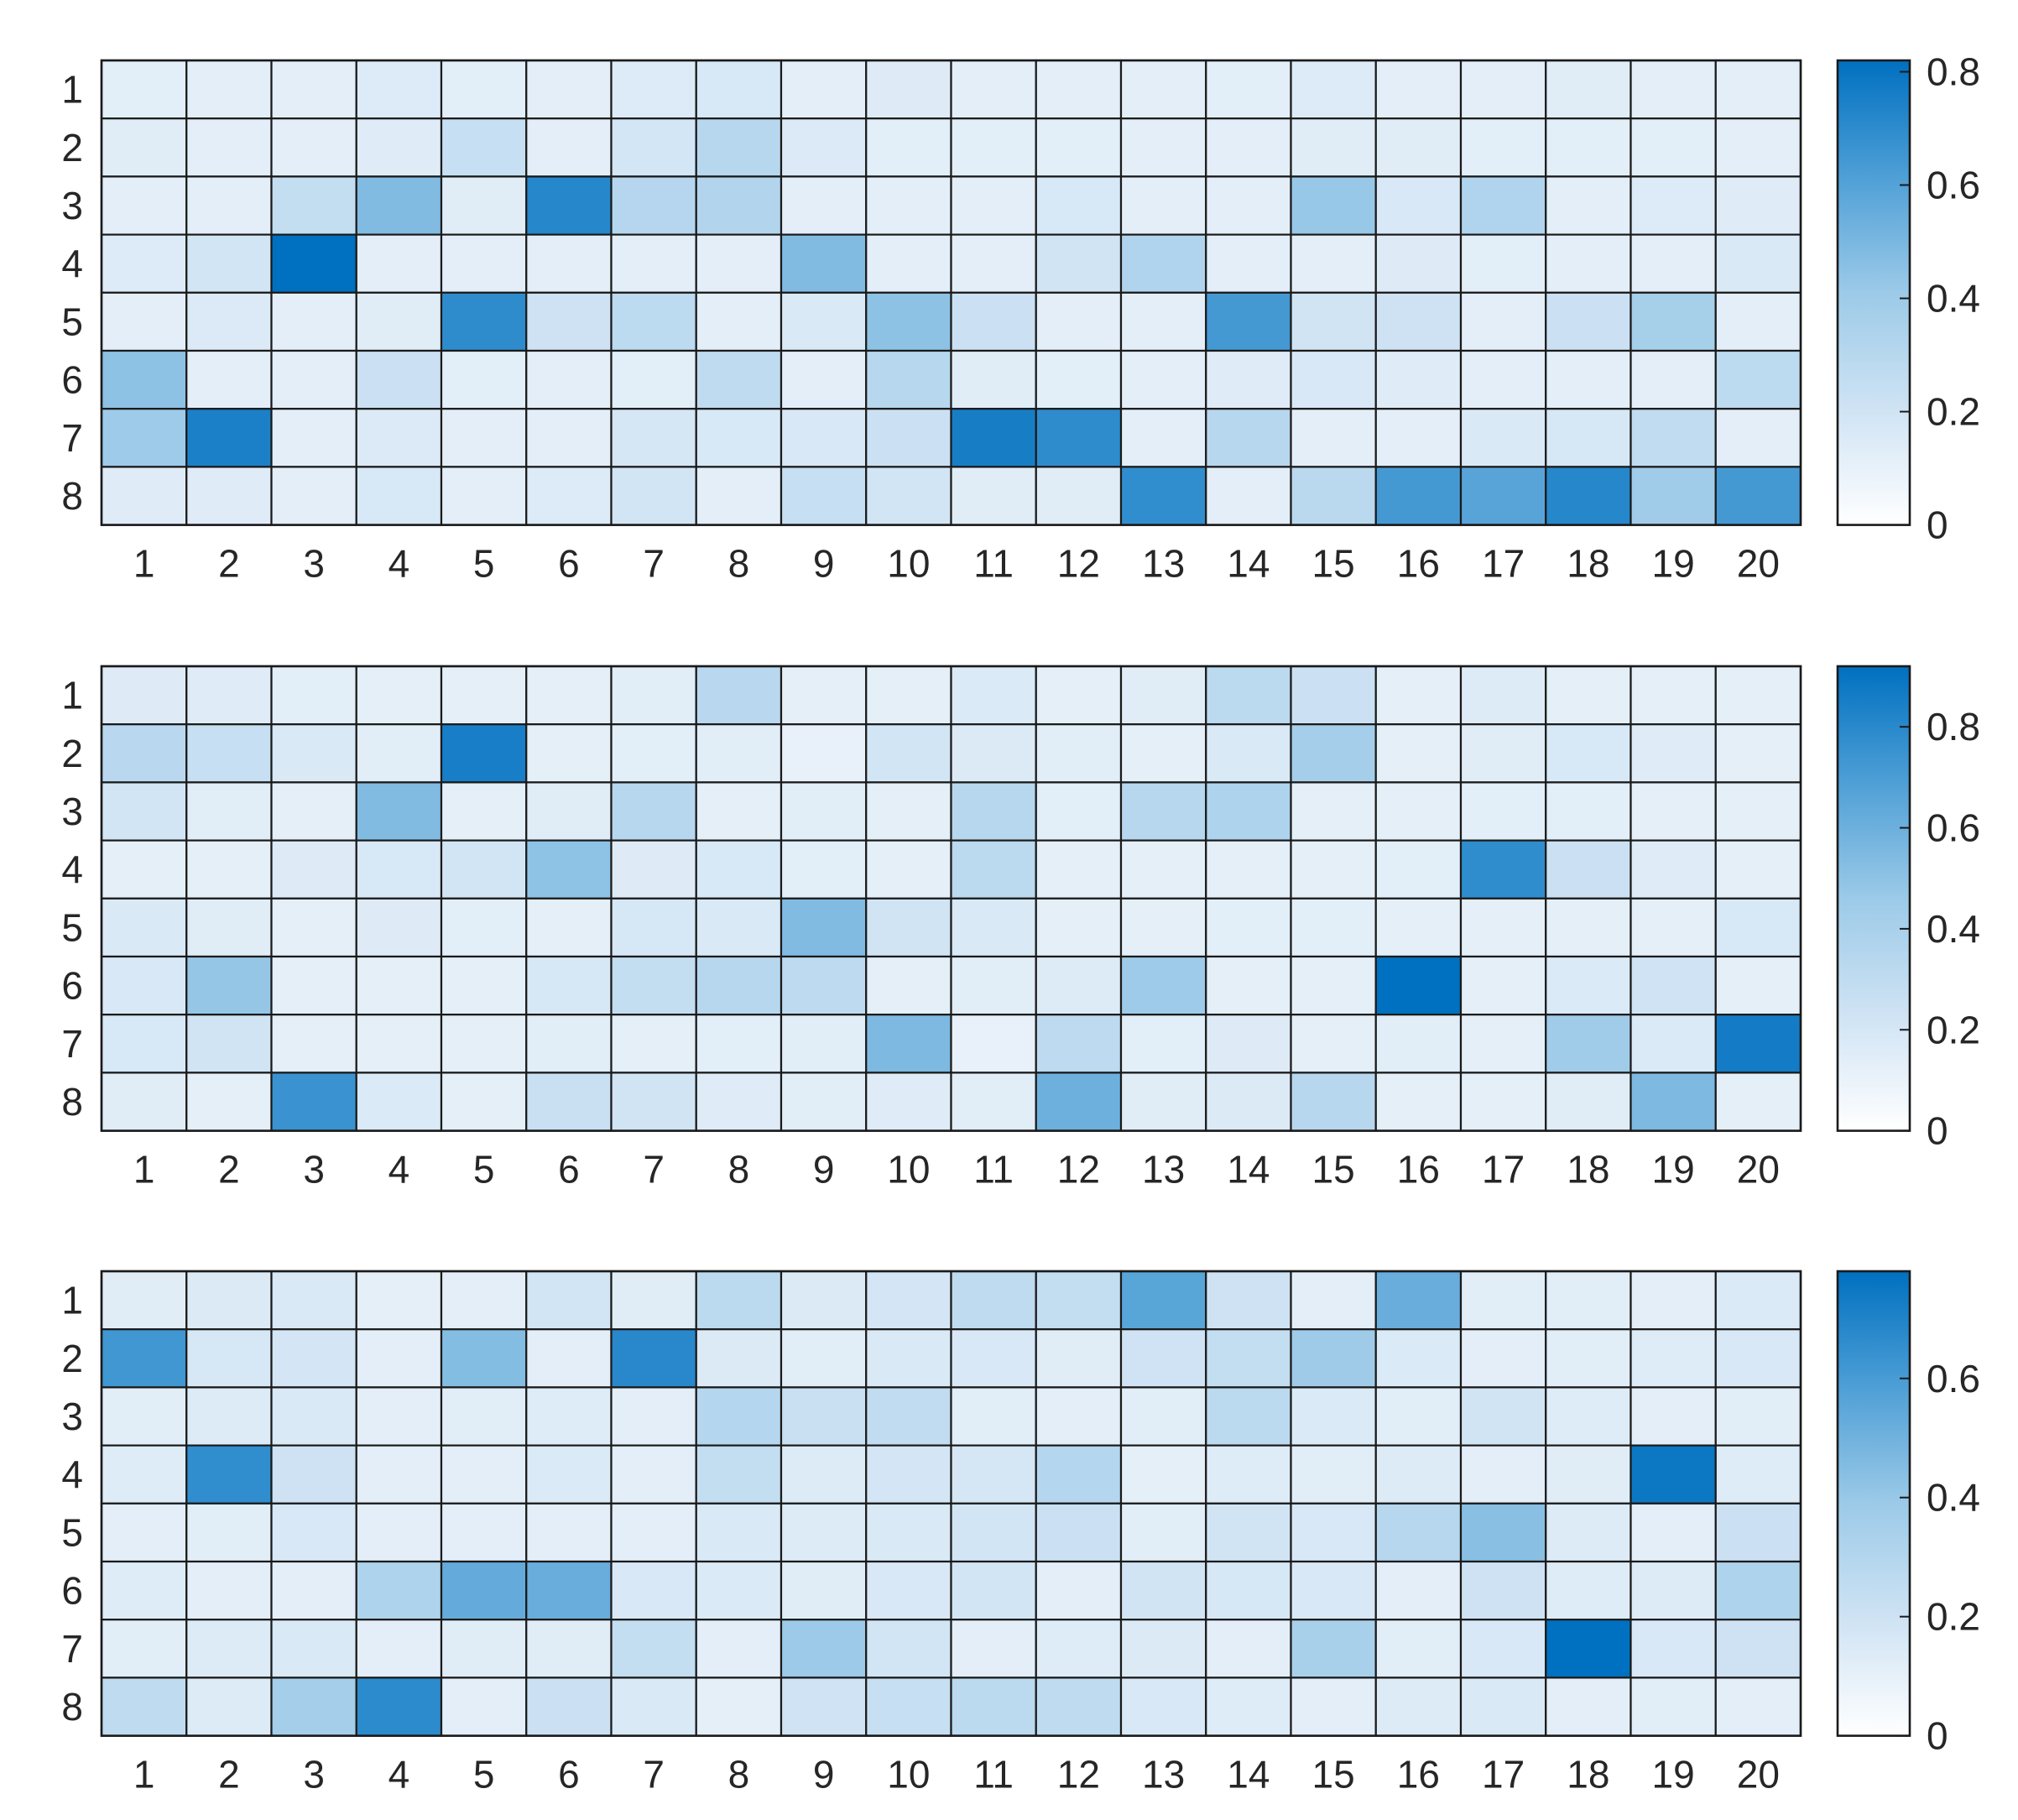  I want to click on x-tick-label: 3, so click(314, 1775).